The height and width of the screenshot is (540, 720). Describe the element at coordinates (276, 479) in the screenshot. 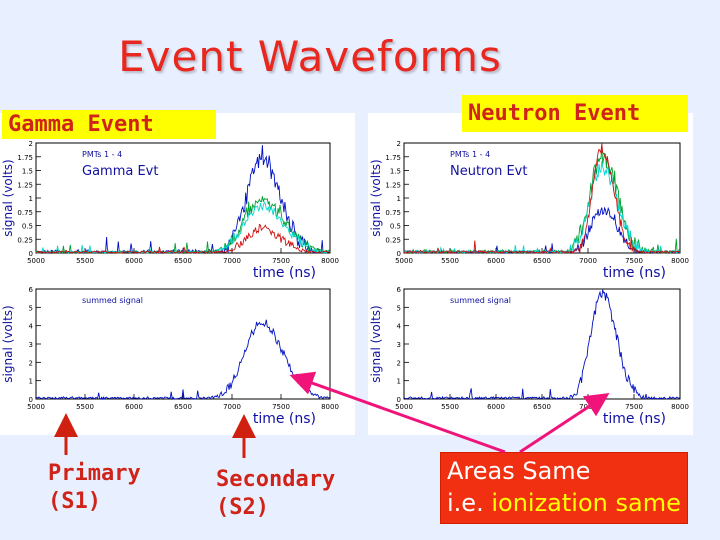

I see `secondary-line1: Secondary` at that location.